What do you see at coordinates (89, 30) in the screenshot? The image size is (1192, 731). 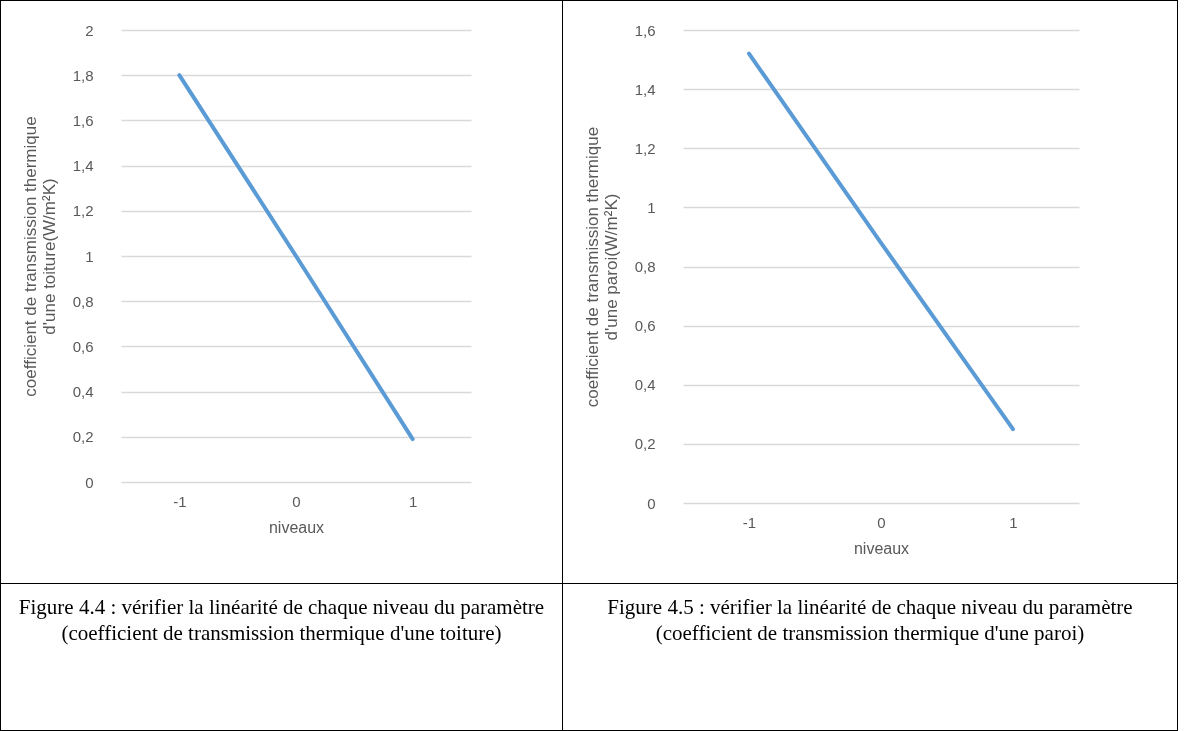 I see `y-tick-label: 2` at bounding box center [89, 30].